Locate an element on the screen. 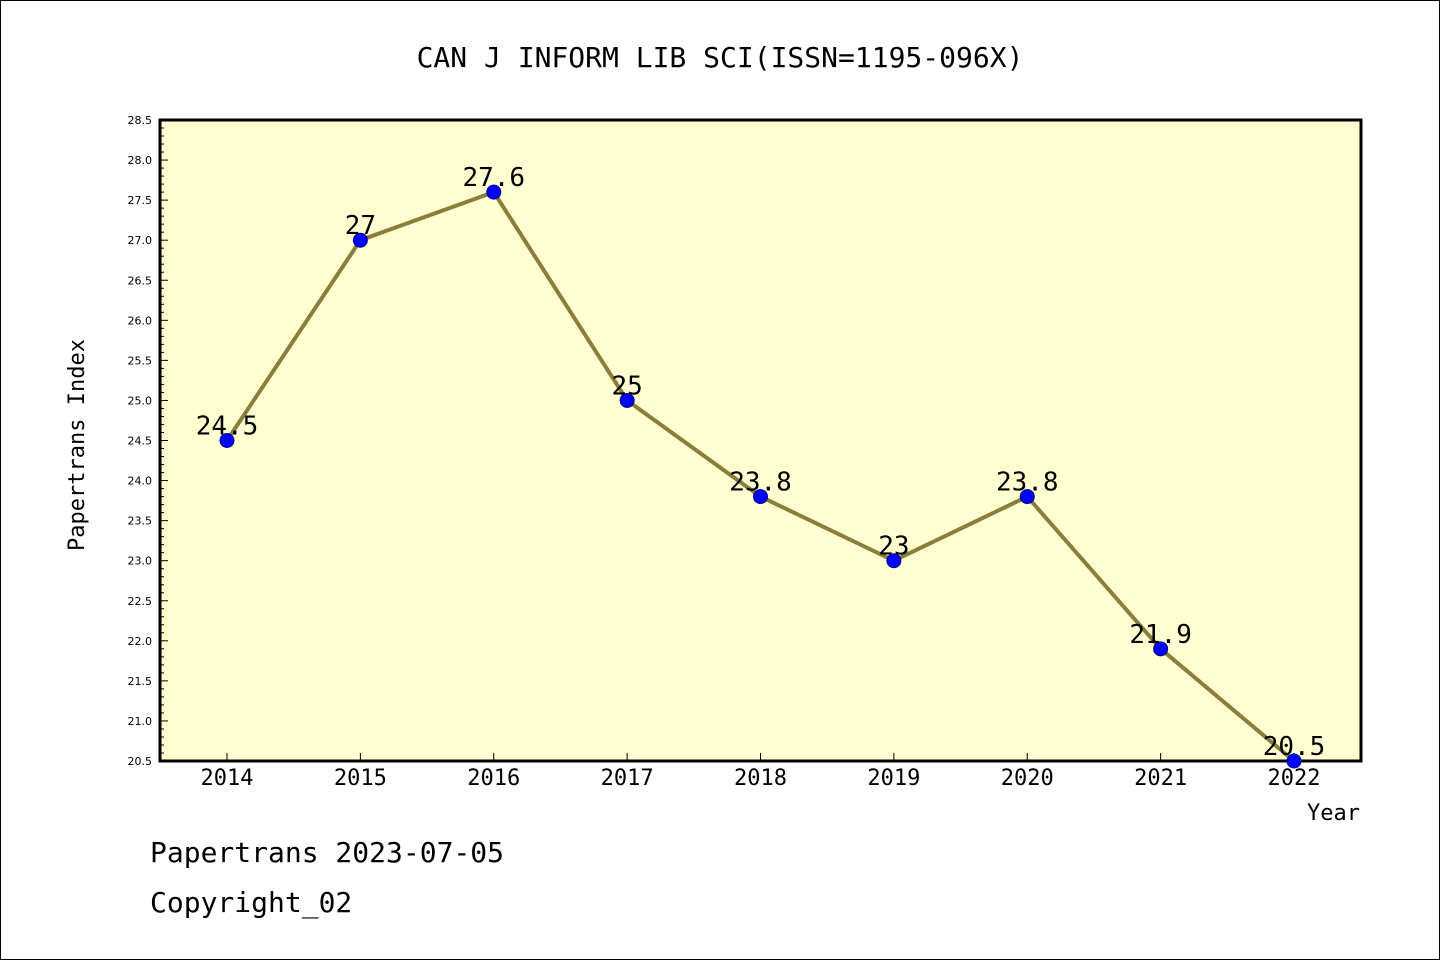 This screenshot has height=960, width=1440. data-label: 25 is located at coordinates (626, 386).